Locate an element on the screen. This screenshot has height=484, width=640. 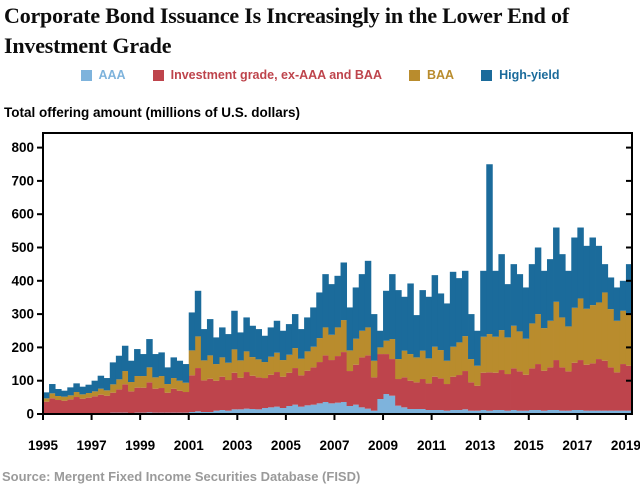
x-axis-tick-label: 2007 is located at coordinates (334, 445).